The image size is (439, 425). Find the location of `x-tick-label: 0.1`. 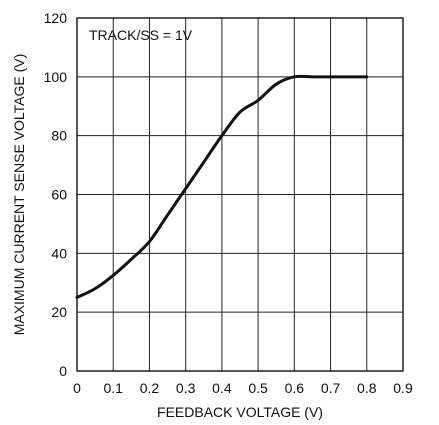

x-tick-label: 0.1 is located at coordinates (113, 388).